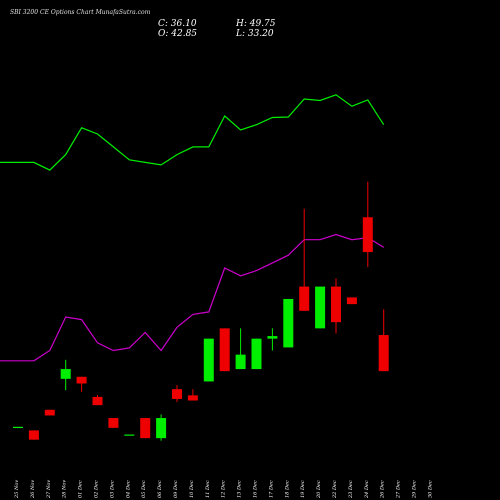  I want to click on low-value: L: 33.20, so click(255, 34).